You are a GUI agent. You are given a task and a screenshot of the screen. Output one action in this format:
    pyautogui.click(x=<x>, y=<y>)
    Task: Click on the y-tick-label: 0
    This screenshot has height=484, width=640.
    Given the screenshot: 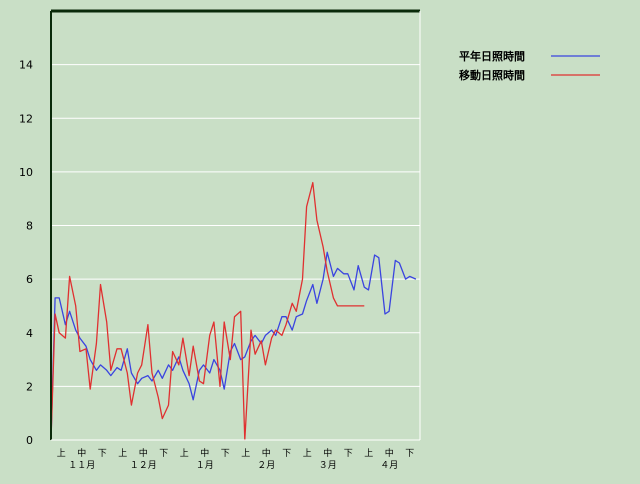 What is the action you would take?
    pyautogui.click(x=29, y=440)
    